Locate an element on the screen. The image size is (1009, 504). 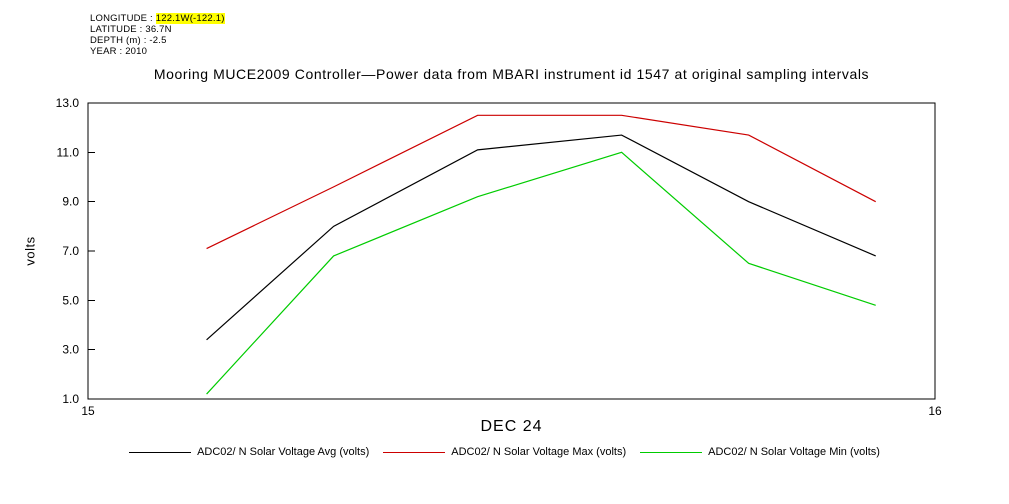
metadata-row-depth: DEPTH (m) : -2.5 is located at coordinates (157, 40).